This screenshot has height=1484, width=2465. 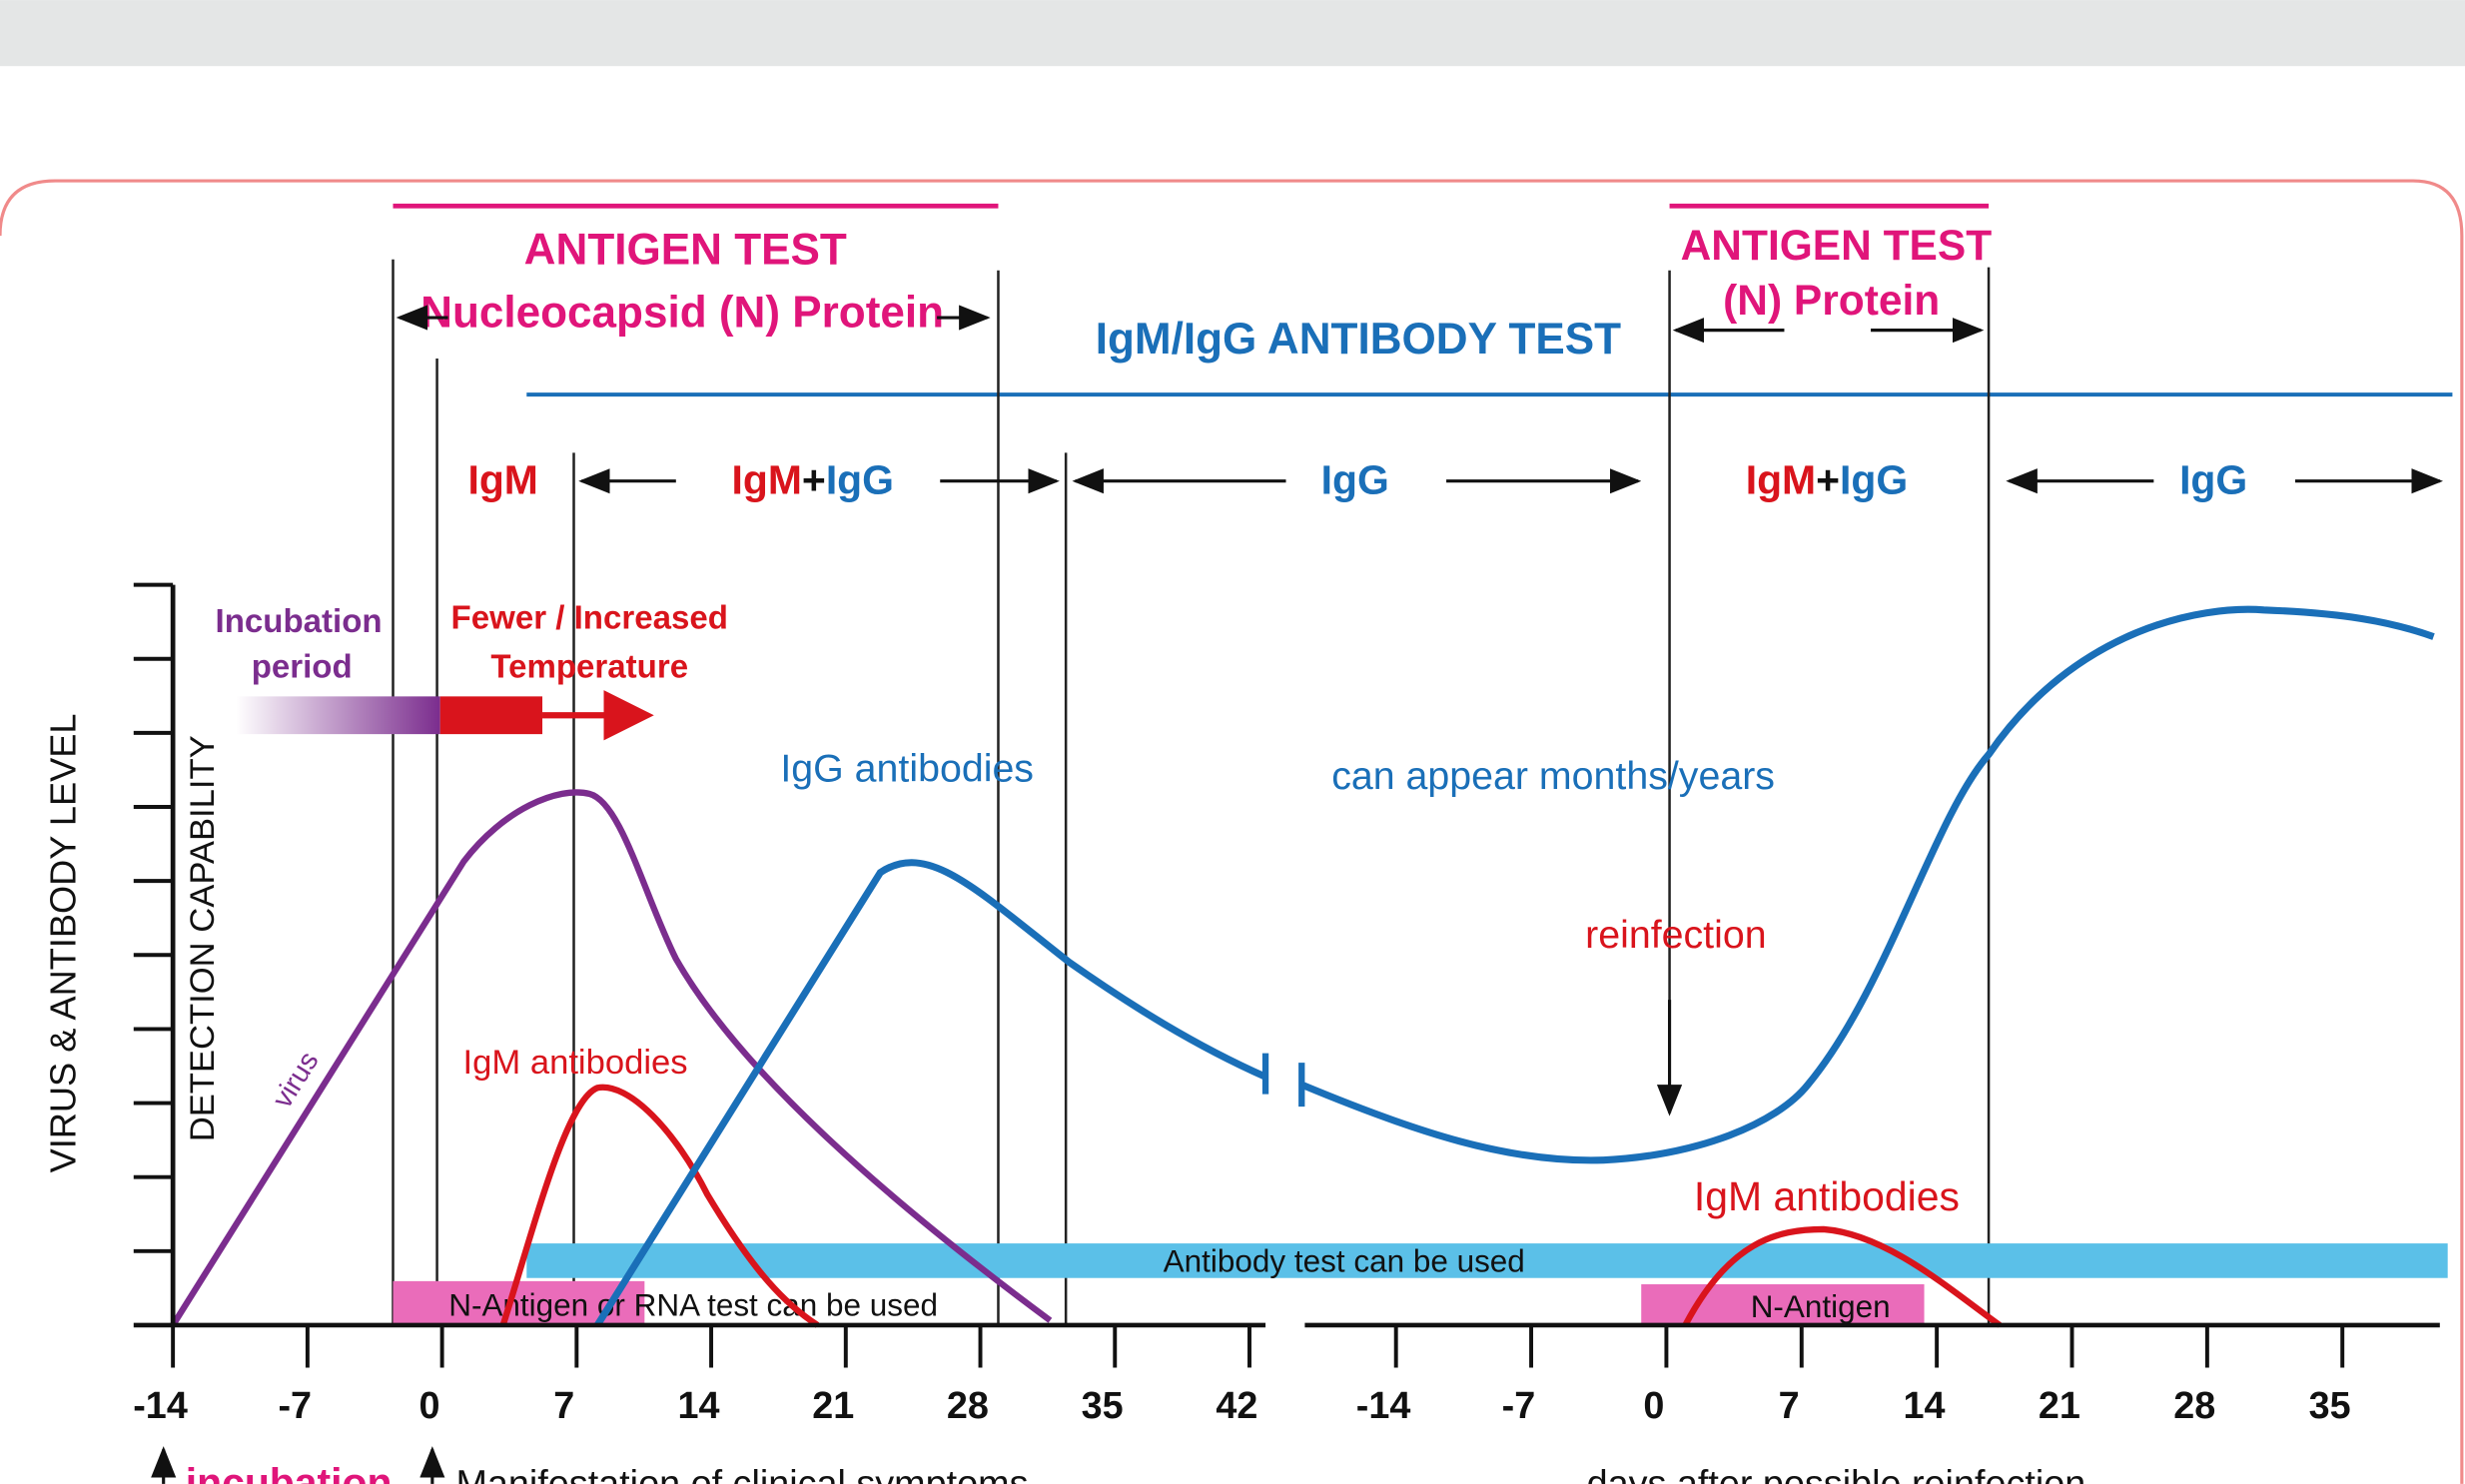 I want to click on footer-label: Manifestation of clinical symptoms, so click(x=742, y=1474).